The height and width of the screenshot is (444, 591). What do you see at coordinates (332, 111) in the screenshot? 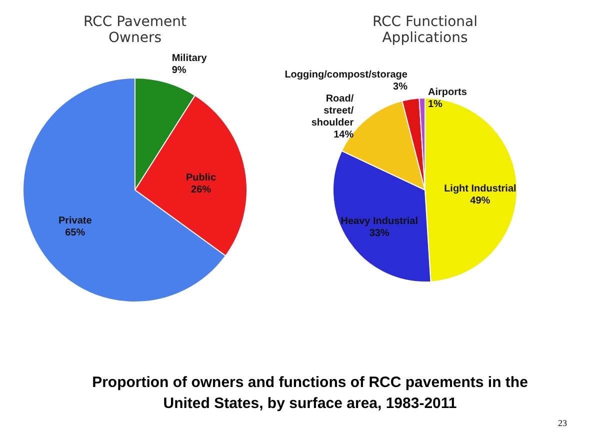
I see `slice-label: Road/street/shoulder` at bounding box center [332, 111].